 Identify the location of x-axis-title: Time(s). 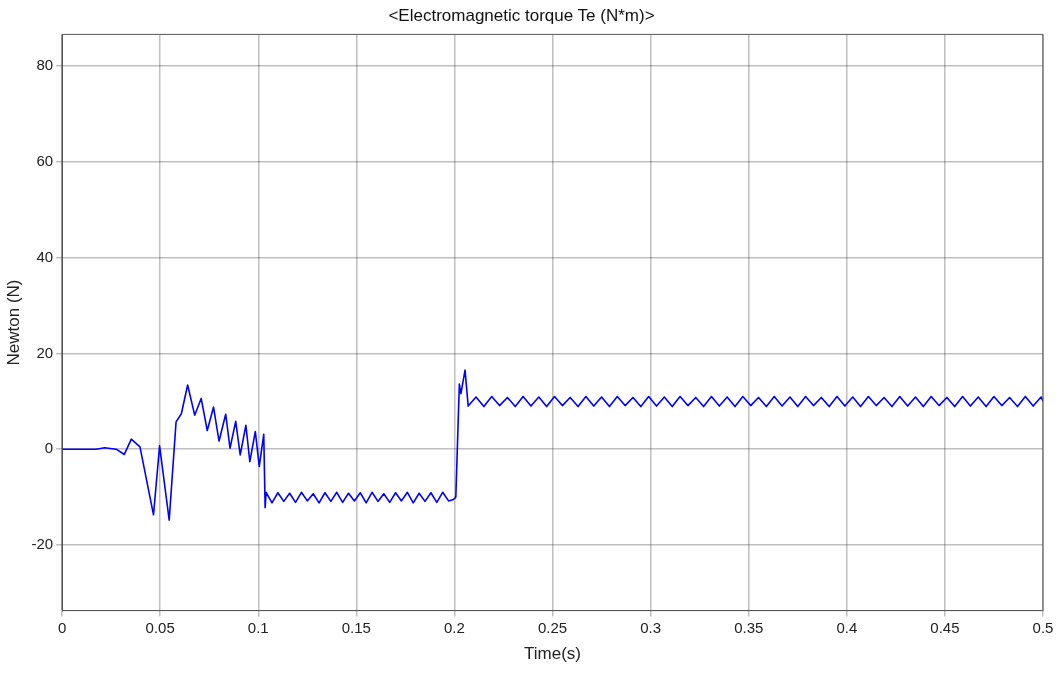
(553, 654).